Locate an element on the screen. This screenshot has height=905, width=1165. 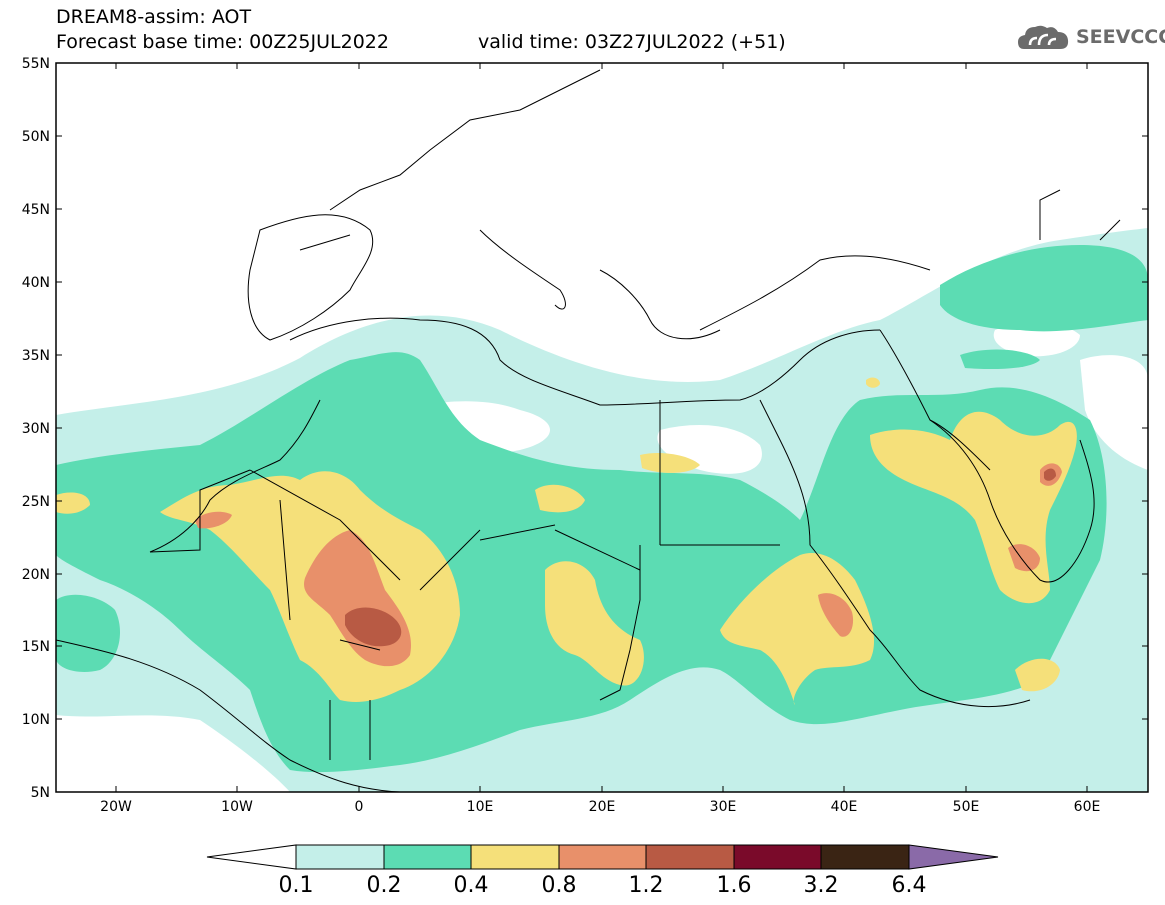
aot-contour-0.4-chad is located at coordinates (594, 623).